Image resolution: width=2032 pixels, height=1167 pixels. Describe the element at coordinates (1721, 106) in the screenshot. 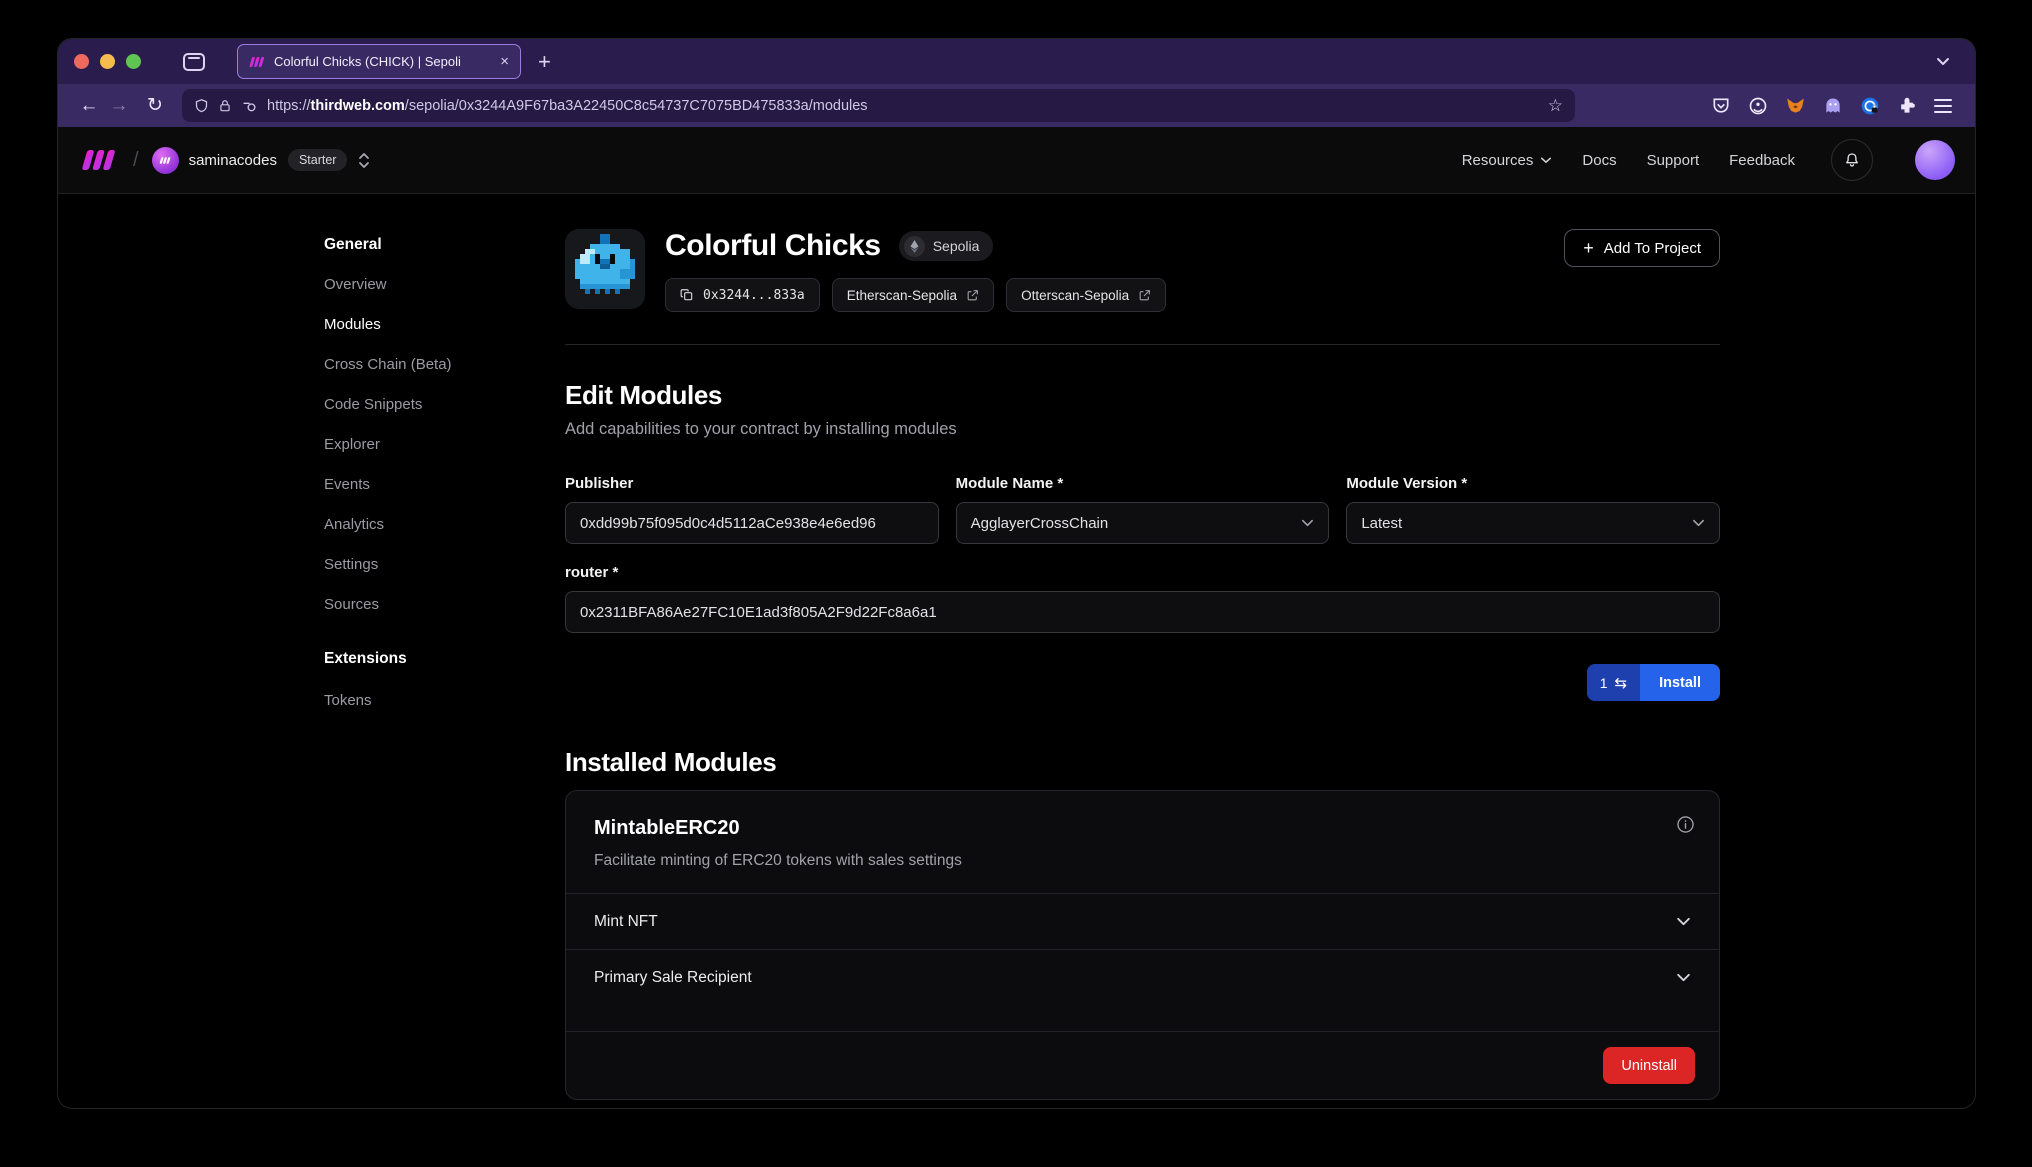

I see `pocket-icon` at that location.